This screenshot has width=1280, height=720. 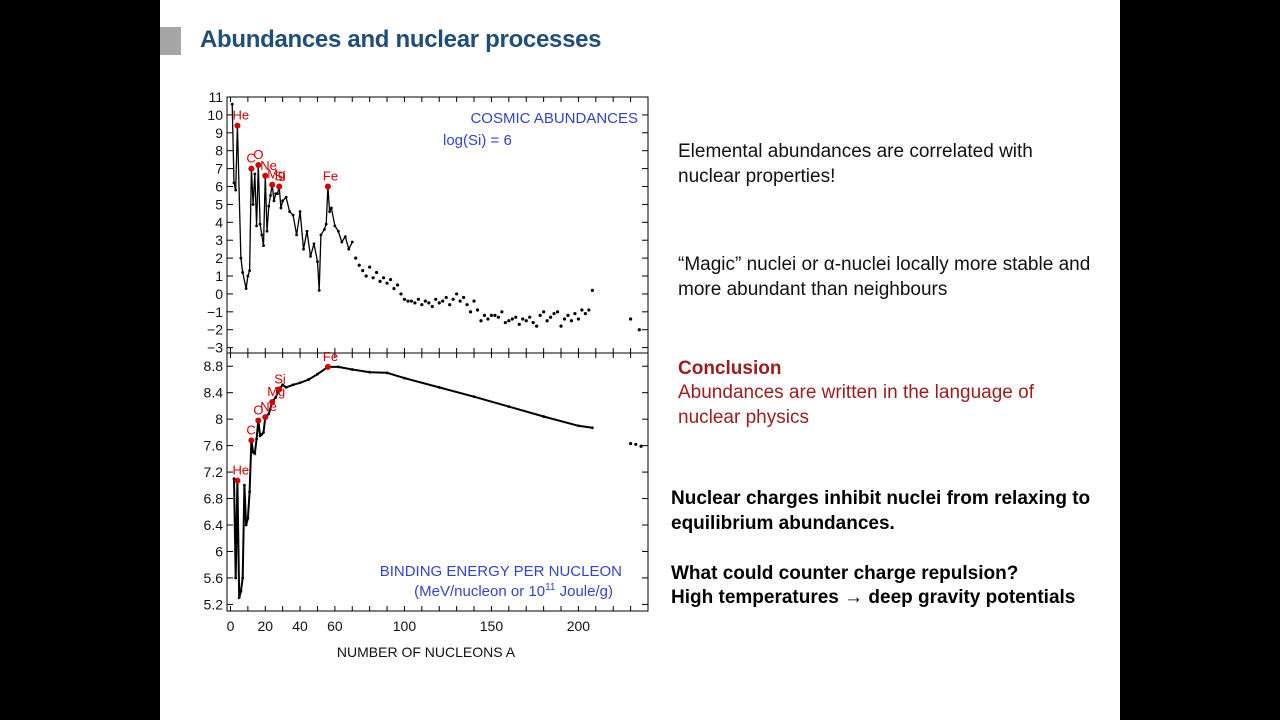 I want to click on x-tick-label: 20, so click(x=265, y=626).